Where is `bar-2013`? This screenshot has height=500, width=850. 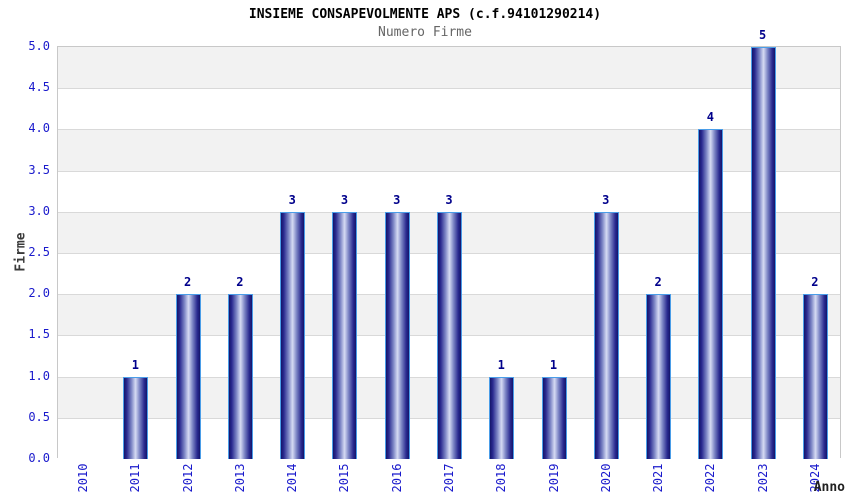
bar-2013 is located at coordinates (240, 376).